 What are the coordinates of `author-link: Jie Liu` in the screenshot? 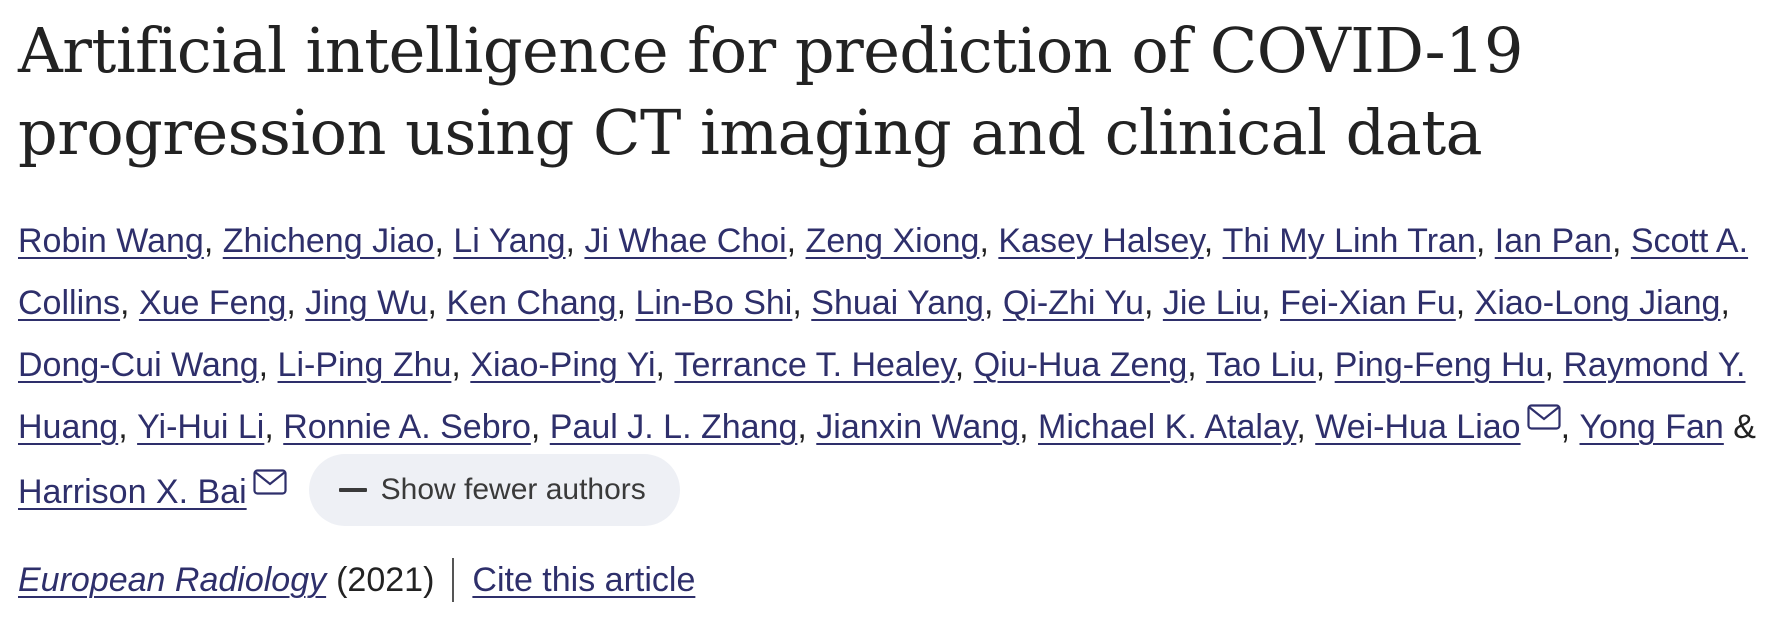 It's located at (1212, 303).